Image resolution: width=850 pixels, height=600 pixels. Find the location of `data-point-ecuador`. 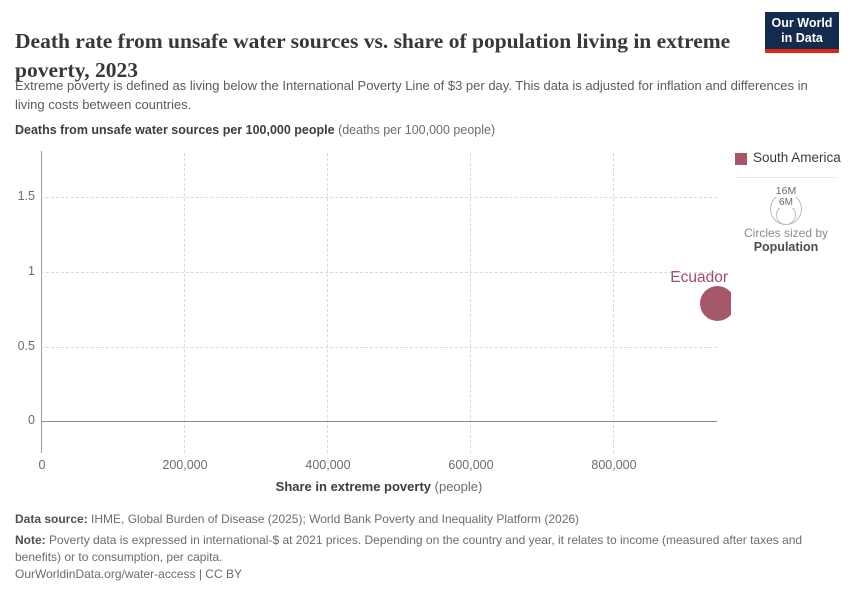

data-point-ecuador is located at coordinates (715, 303).